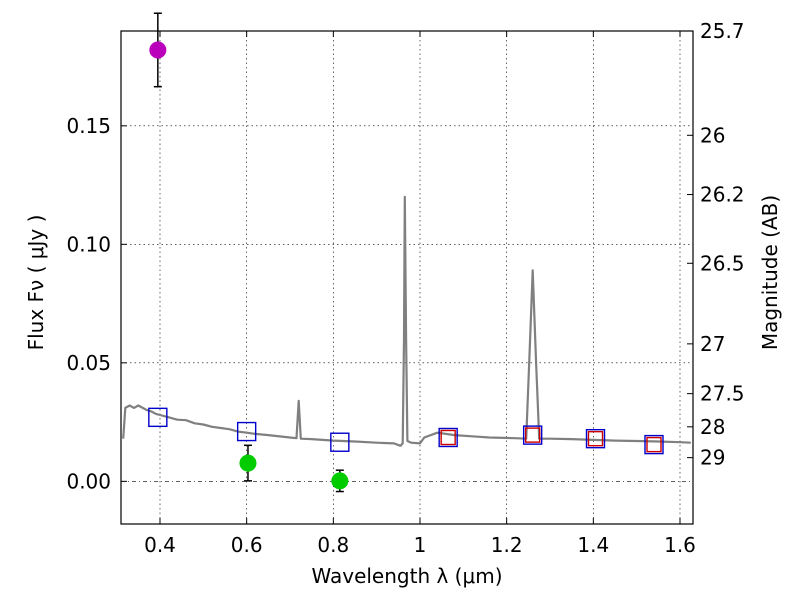 This screenshot has width=800, height=600. I want to click on right-tick-label: 25.7, so click(722, 31).